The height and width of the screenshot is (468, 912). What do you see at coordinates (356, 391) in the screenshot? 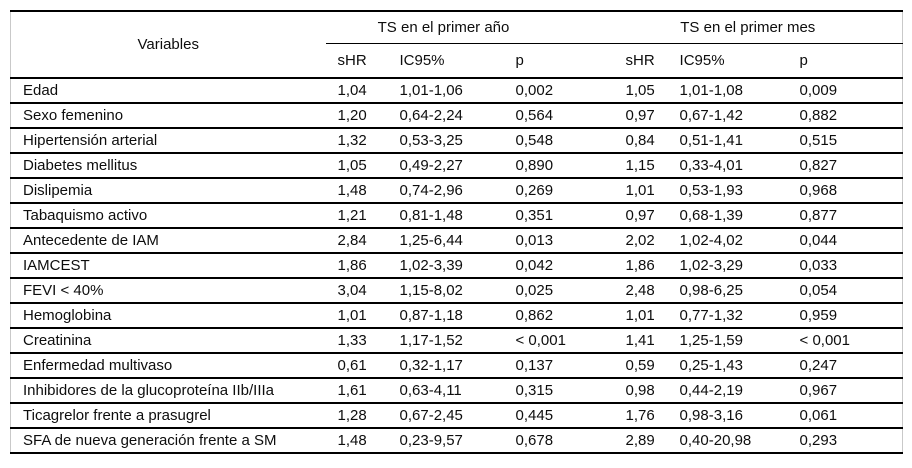
I see `cell-shr-year: 1,61` at bounding box center [356, 391].